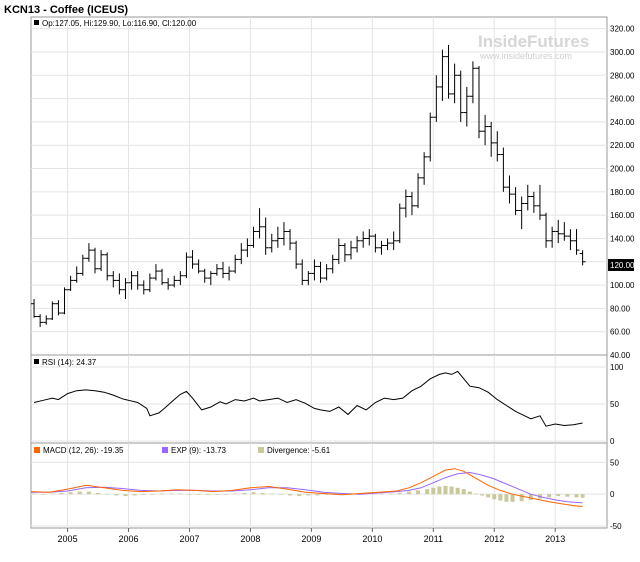 The height and width of the screenshot is (562, 640). What do you see at coordinates (36, 361) in the screenshot?
I see `rsi-legend-swatch` at bounding box center [36, 361].